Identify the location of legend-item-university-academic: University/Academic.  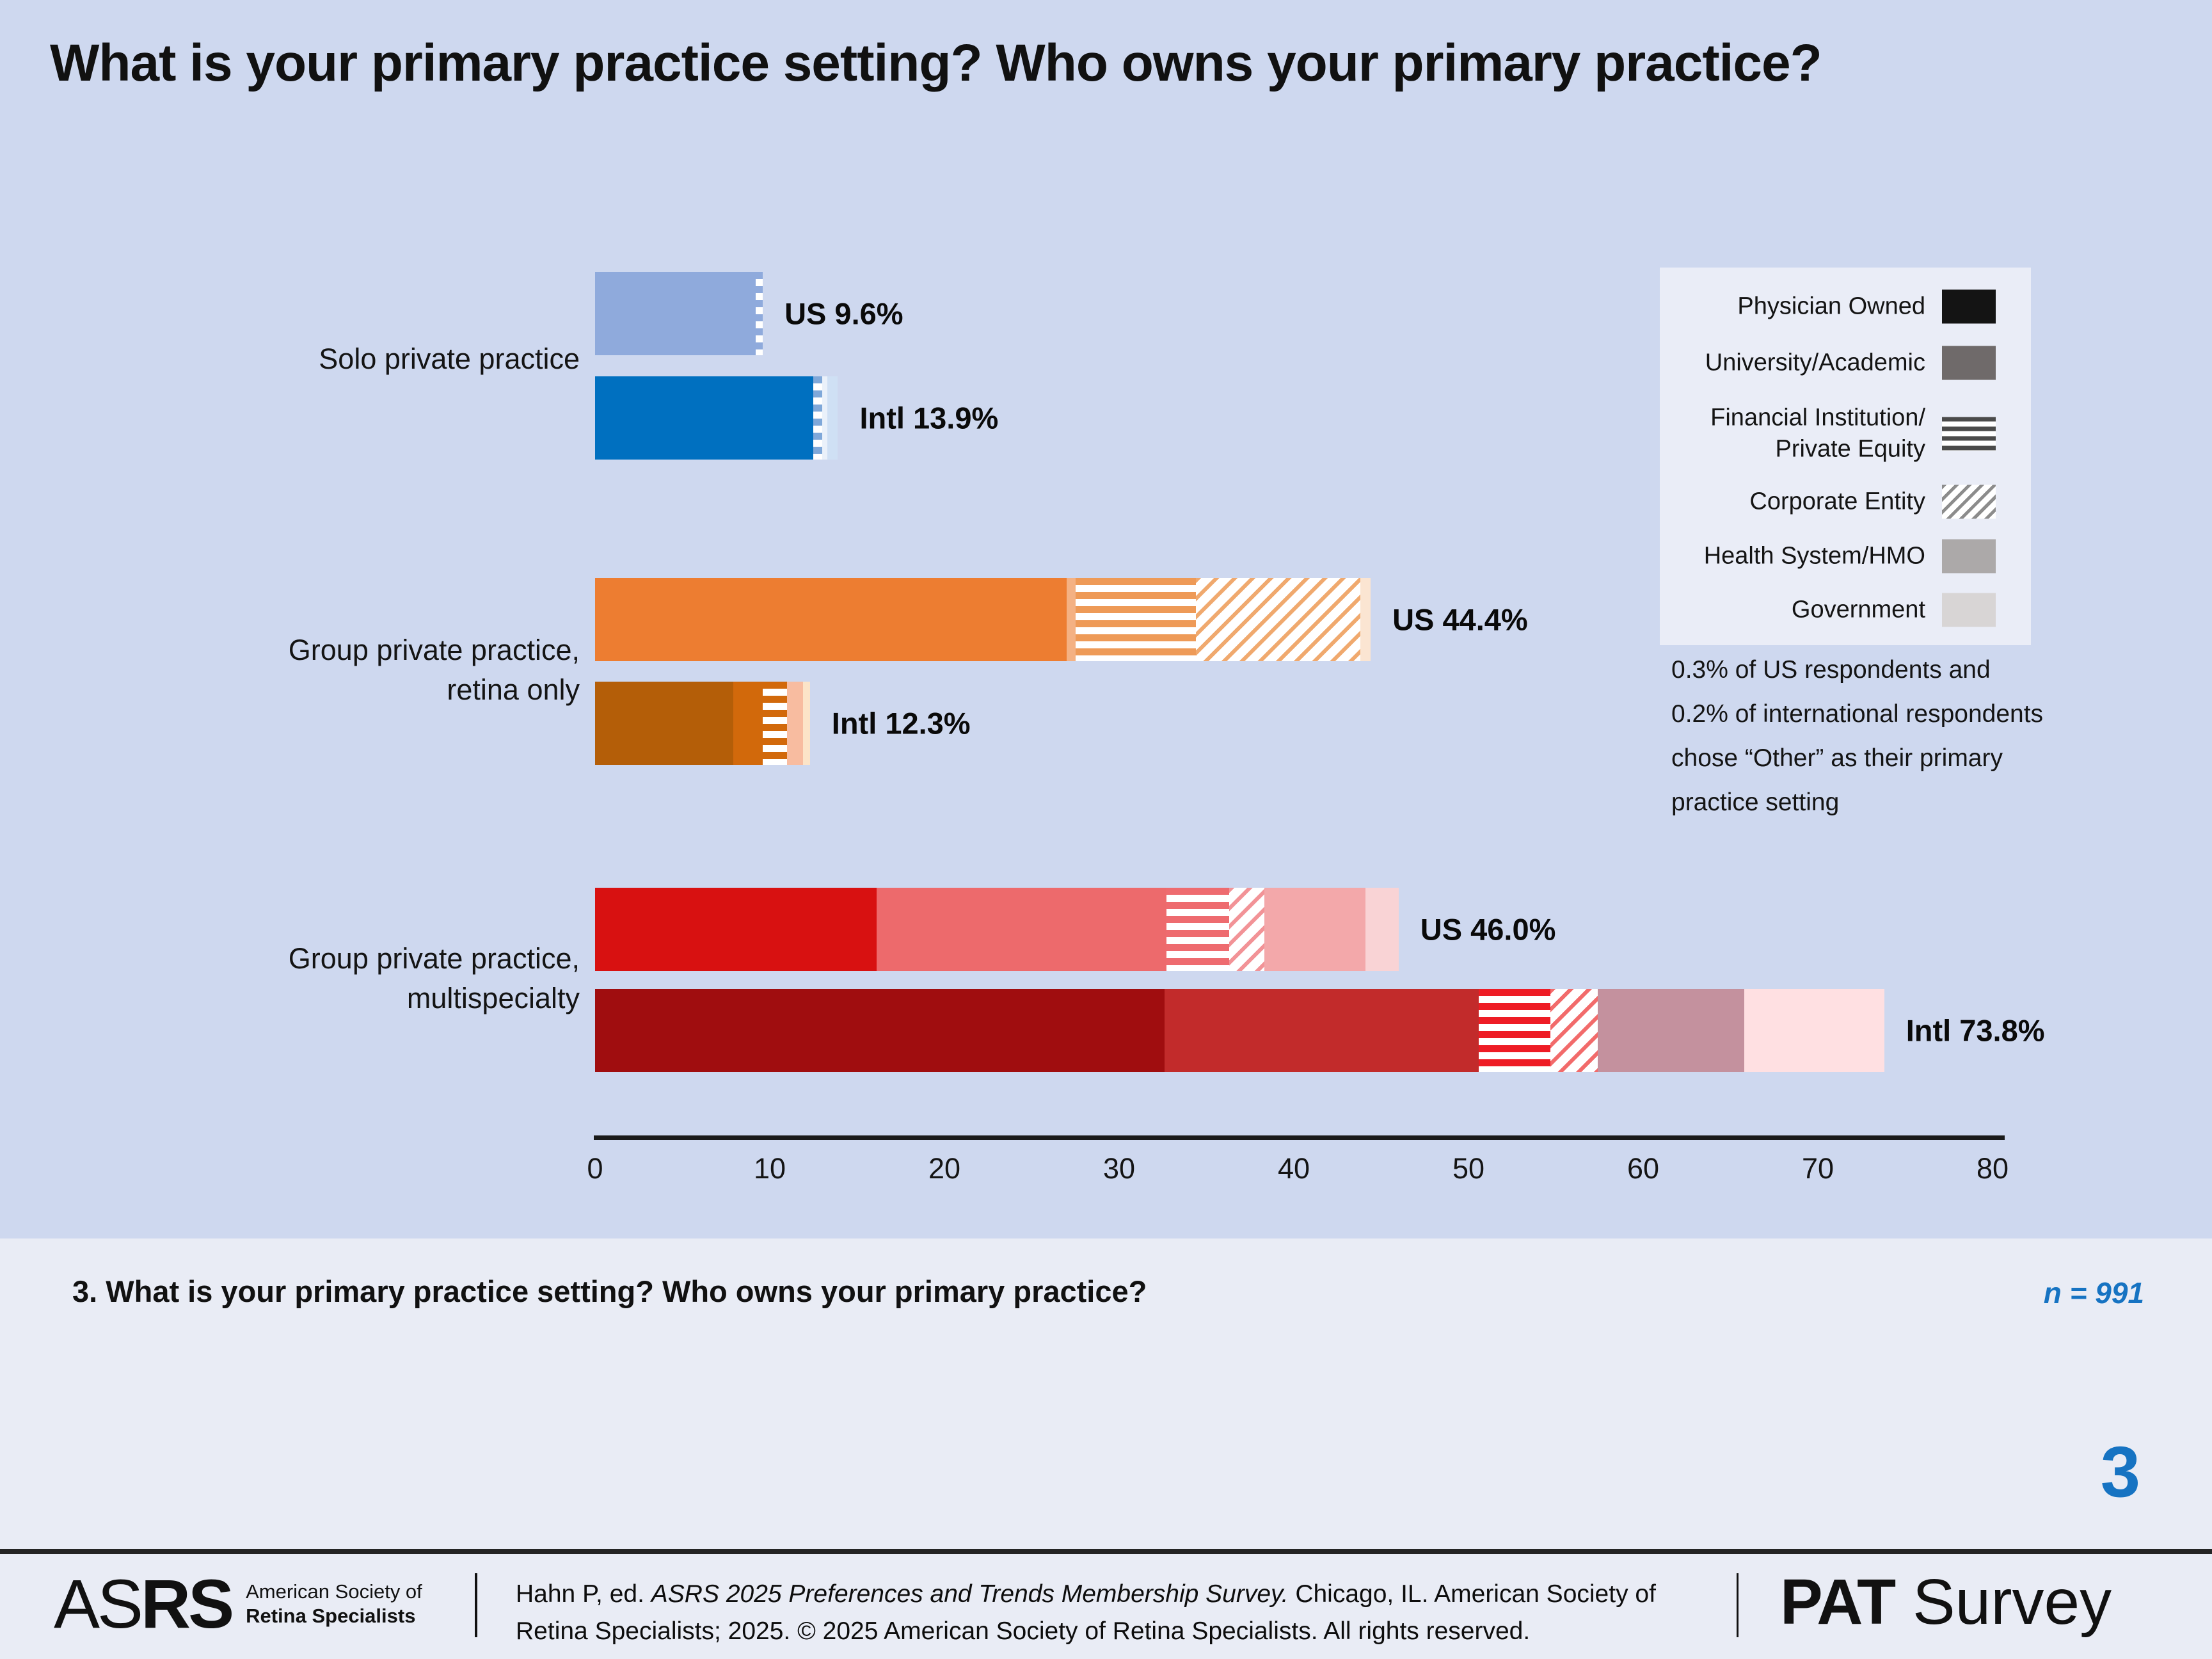
(1851, 363).